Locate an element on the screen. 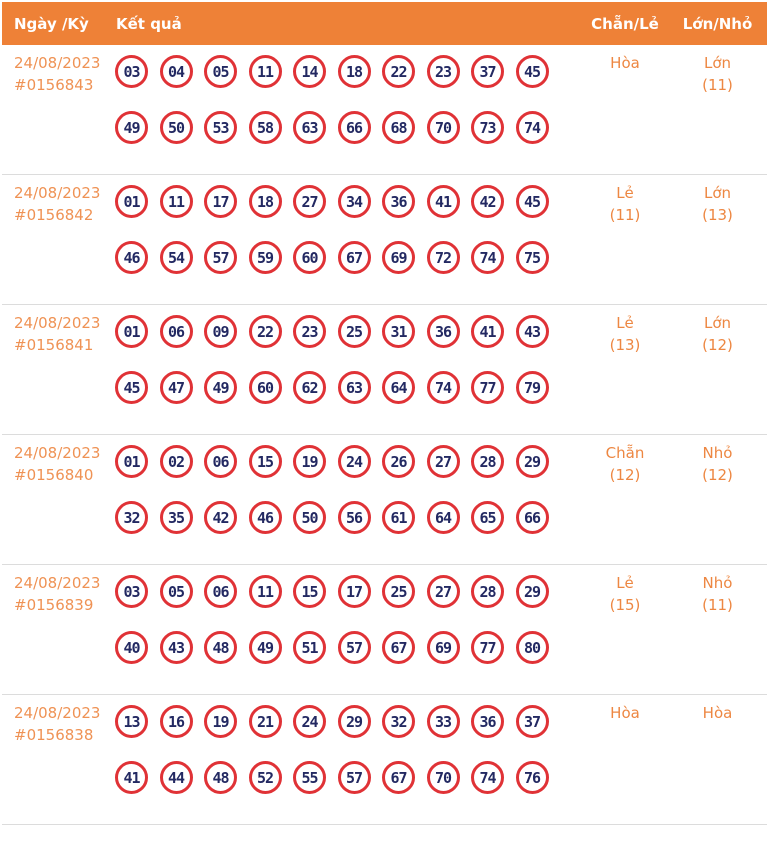 This screenshot has height=845, width=769. number-ball: 01 is located at coordinates (131, 201).